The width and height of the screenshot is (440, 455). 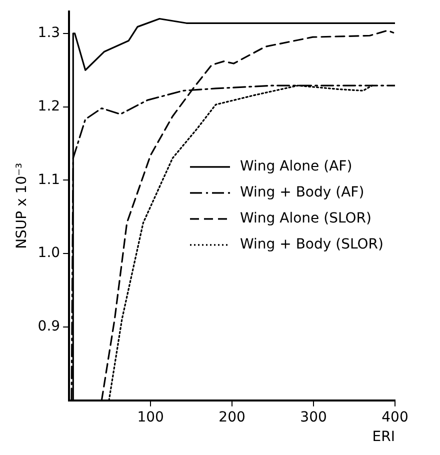 What do you see at coordinates (150, 417) in the screenshot?
I see `x-tick-label: 100` at bounding box center [150, 417].